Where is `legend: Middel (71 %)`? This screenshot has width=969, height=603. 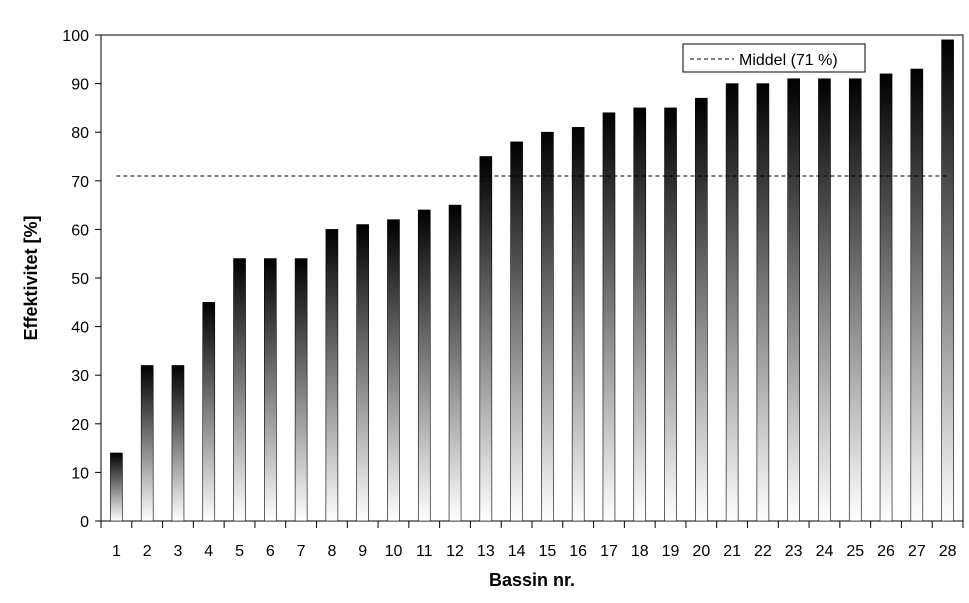 legend: Middel (71 %) is located at coordinates (774, 58).